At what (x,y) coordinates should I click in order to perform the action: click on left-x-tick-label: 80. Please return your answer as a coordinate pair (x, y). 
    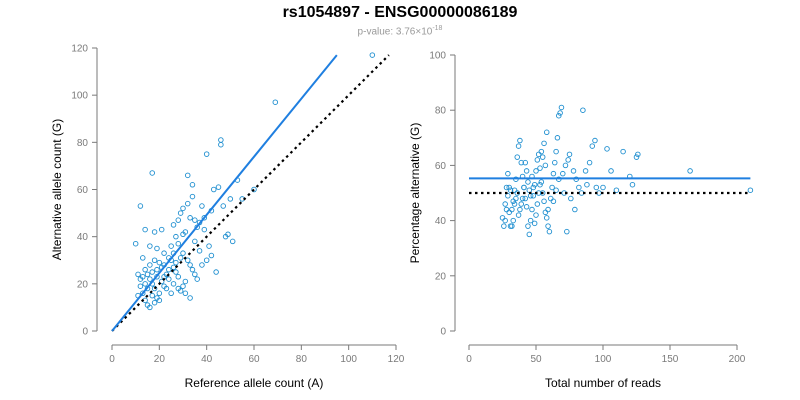
    Looking at the image, I should click on (302, 359).